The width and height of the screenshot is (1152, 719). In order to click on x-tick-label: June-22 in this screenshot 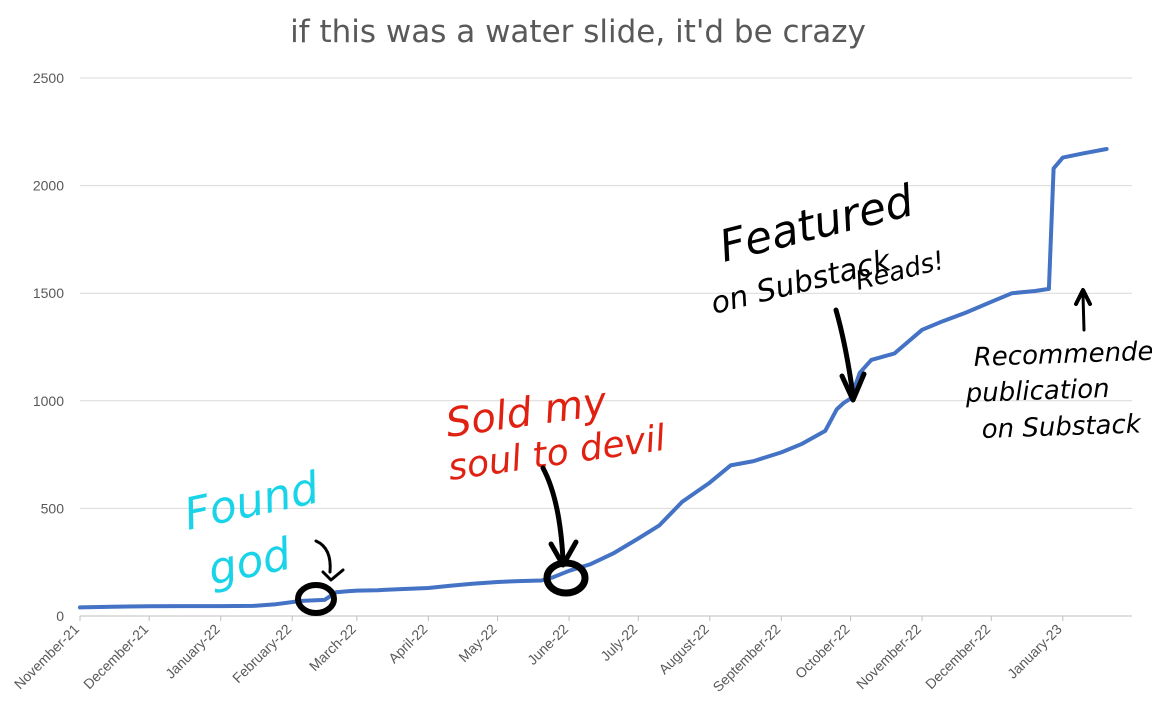, I will do `click(547, 644)`.